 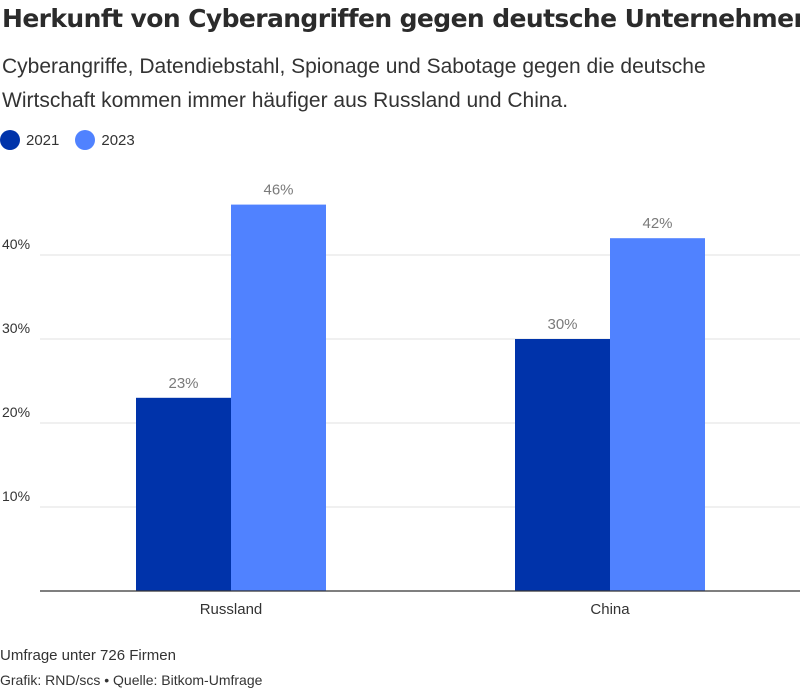 What do you see at coordinates (43, 140) in the screenshot?
I see `legend-label-2021: 2021` at bounding box center [43, 140].